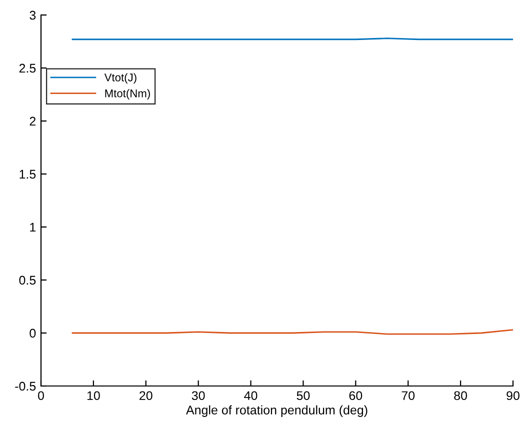 Image resolution: width=523 pixels, height=439 pixels. Describe the element at coordinates (408, 395) in the screenshot. I see `x-tick-label: 70` at that location.